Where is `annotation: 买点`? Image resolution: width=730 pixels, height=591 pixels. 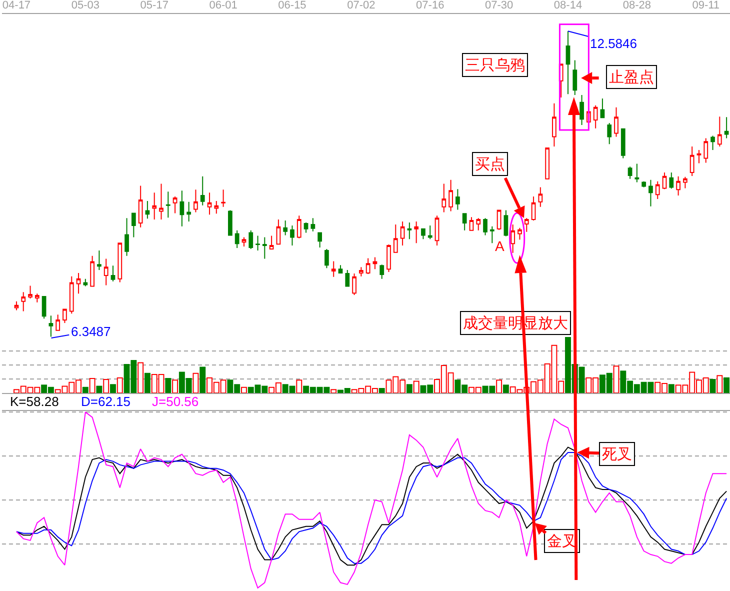 annotation: 买点 is located at coordinates (490, 164).